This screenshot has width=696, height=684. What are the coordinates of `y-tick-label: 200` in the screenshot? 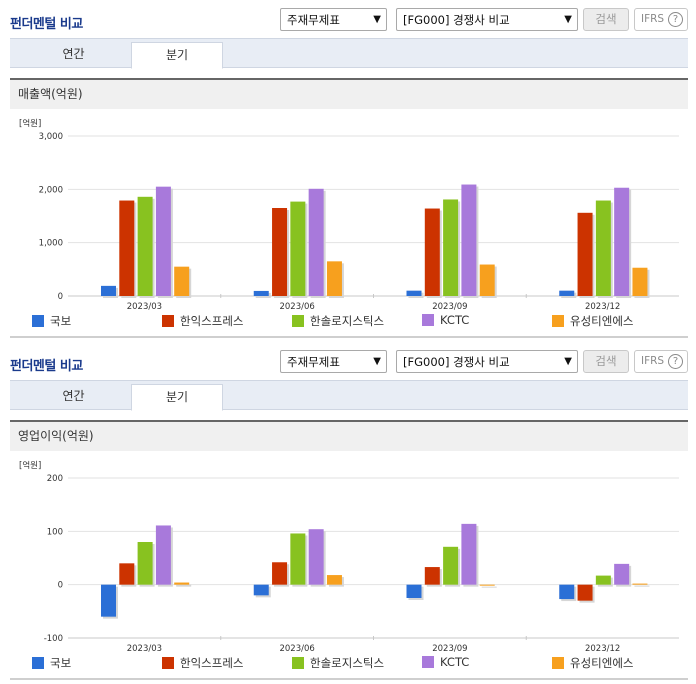 It's located at (55, 479).